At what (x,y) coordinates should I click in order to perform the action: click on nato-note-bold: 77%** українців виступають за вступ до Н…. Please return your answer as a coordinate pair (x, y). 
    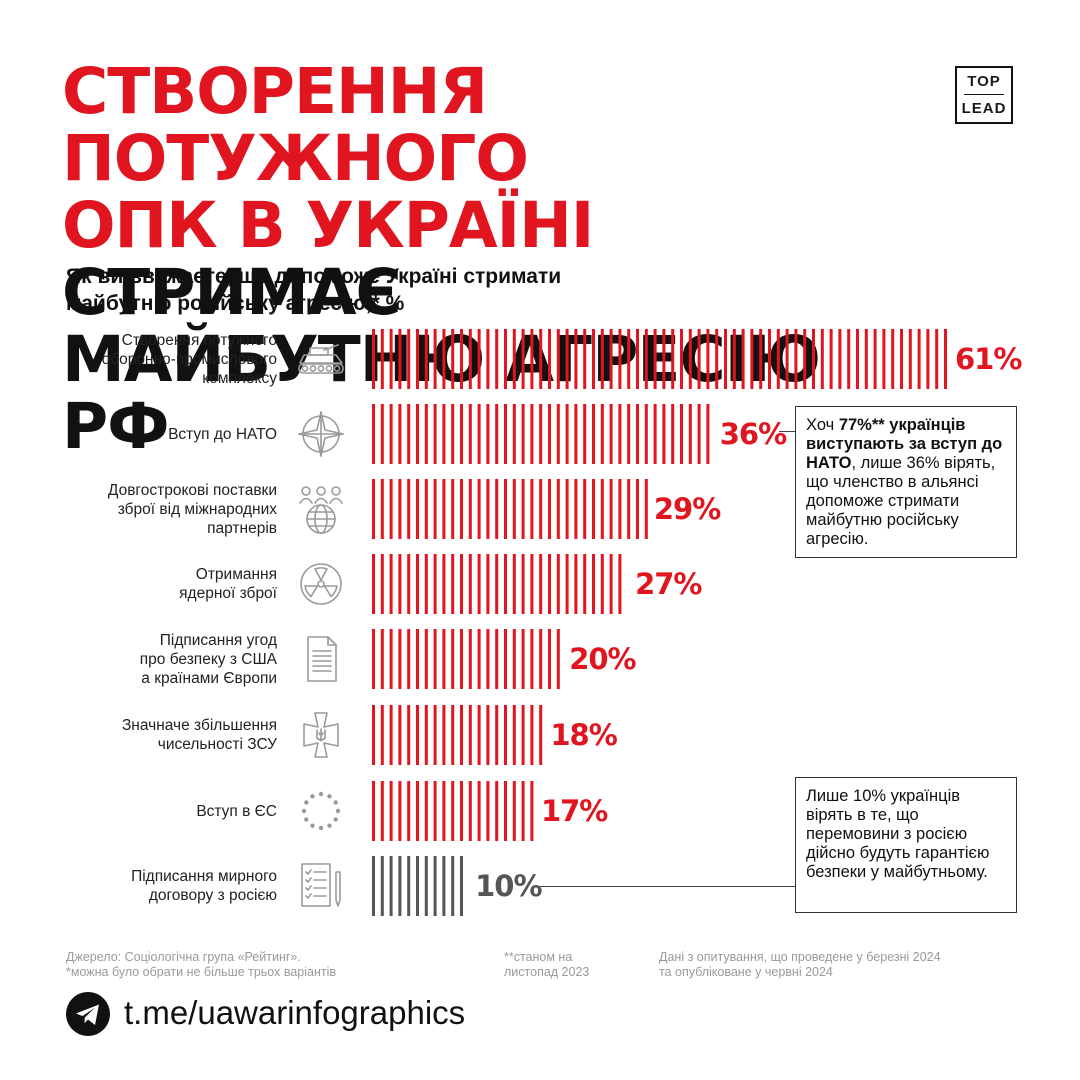
    Looking at the image, I should click on (904, 444).